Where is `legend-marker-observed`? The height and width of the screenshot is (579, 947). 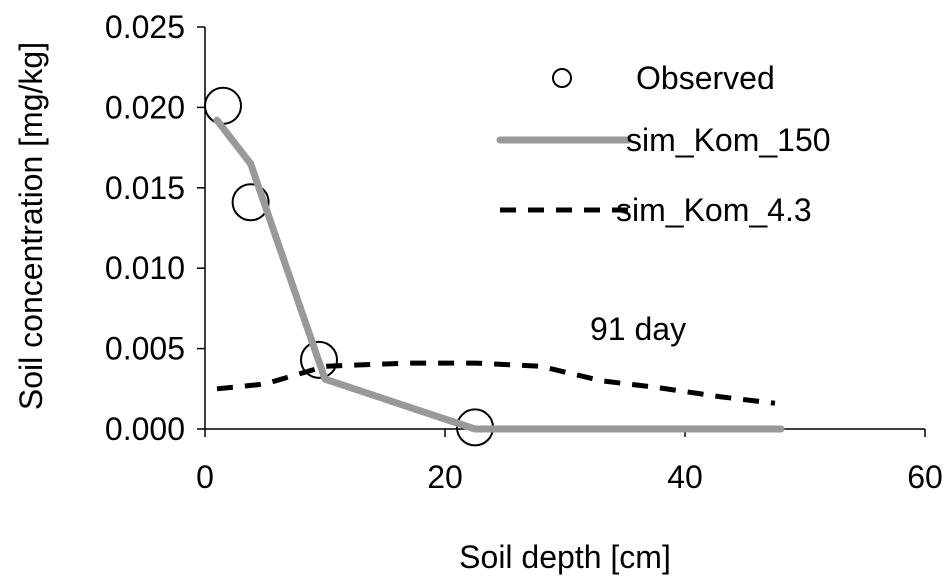 legend-marker-observed is located at coordinates (562, 78).